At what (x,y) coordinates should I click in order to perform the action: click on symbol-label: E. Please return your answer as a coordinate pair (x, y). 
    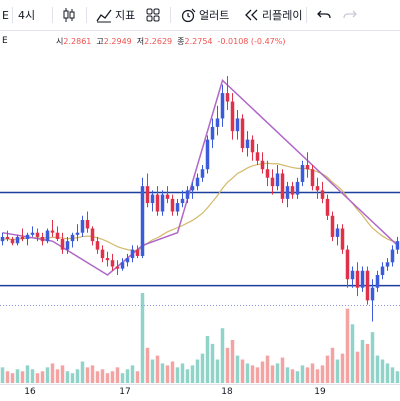
    Looking at the image, I should click on (5, 15).